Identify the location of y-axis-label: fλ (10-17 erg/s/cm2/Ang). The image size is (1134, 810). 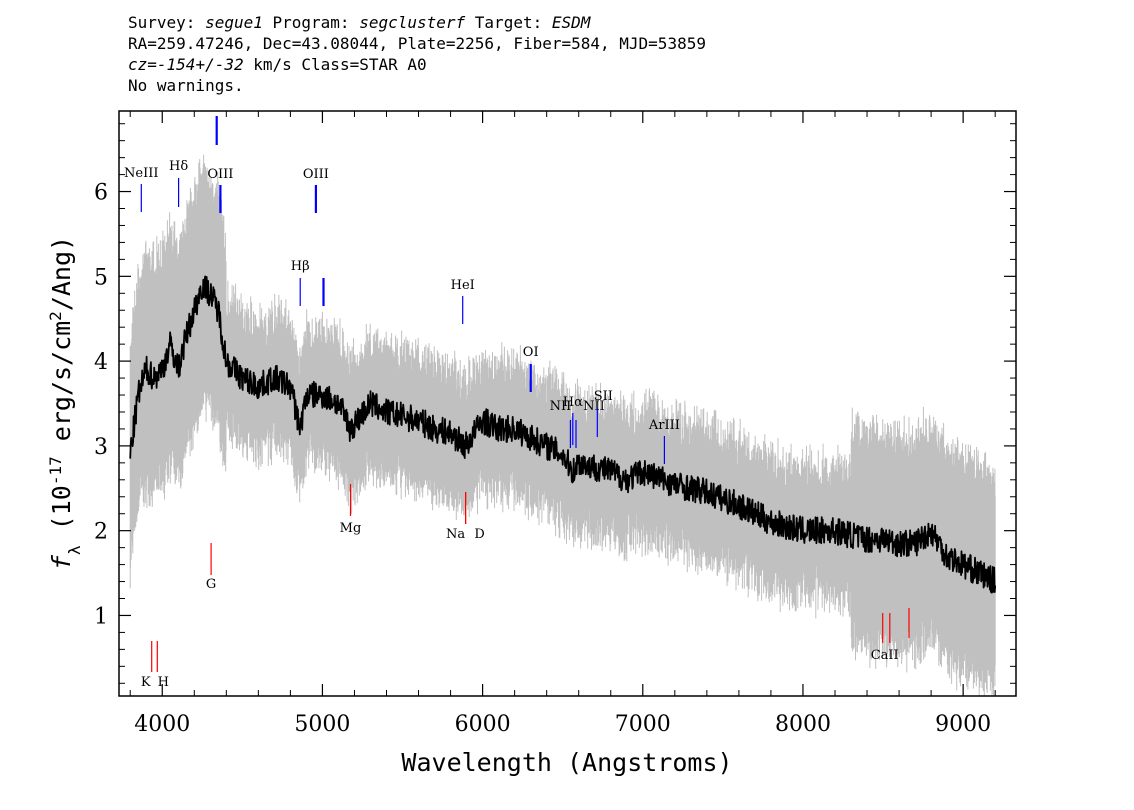
(65, 403).